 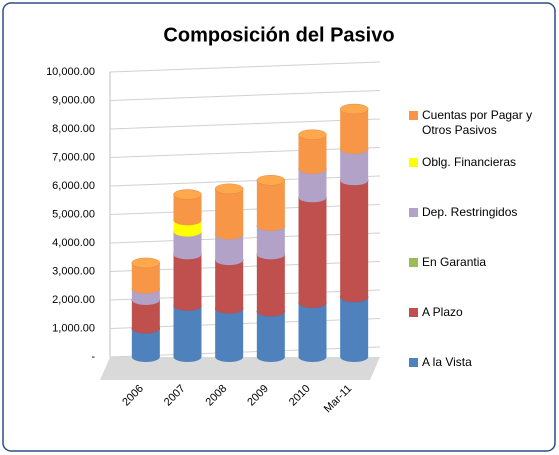 I want to click on legend-label: A la Vista, so click(x=447, y=362).